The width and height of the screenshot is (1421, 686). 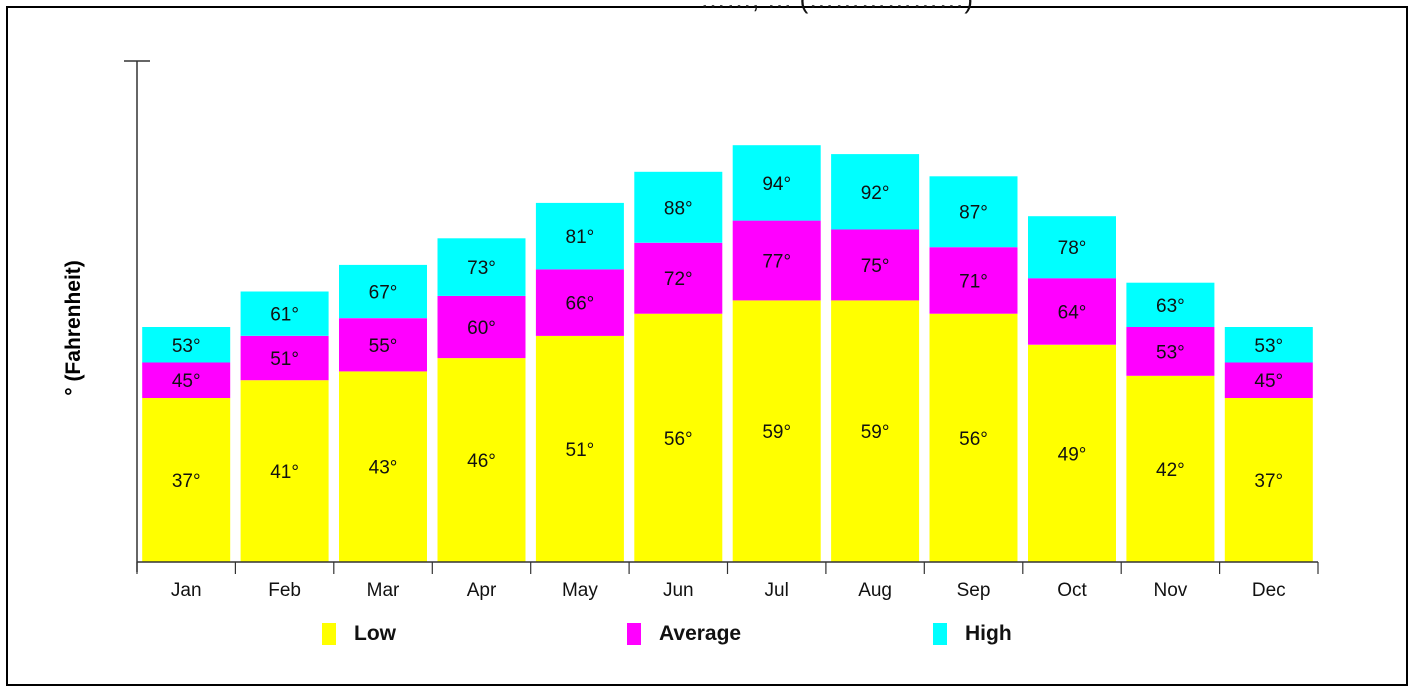 I want to click on bar-high-oct, so click(x=1072, y=247).